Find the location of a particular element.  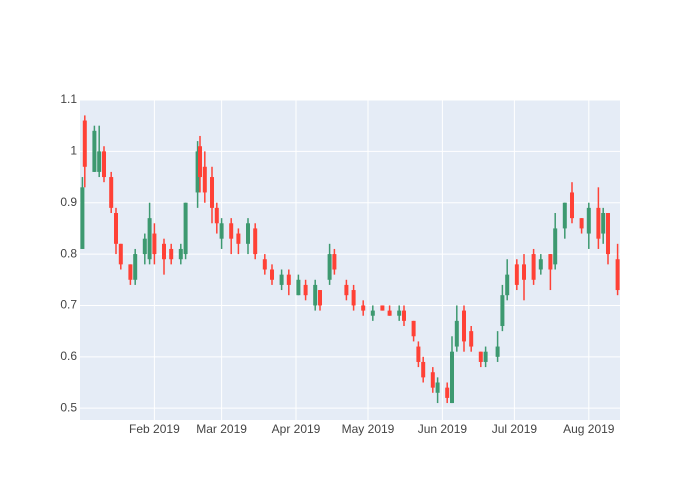

x-tick-label: Mar 2019 is located at coordinates (221, 429).